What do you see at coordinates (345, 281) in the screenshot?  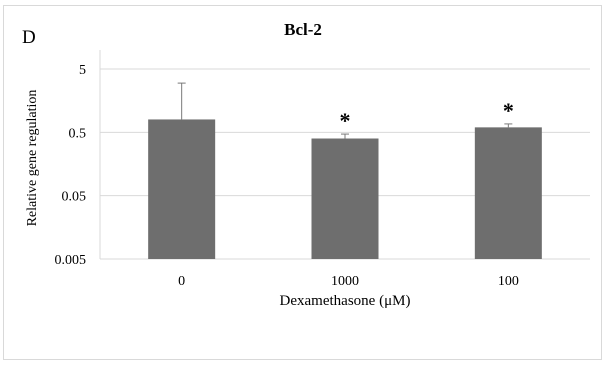 I see `x-tick-label: 1000` at bounding box center [345, 281].